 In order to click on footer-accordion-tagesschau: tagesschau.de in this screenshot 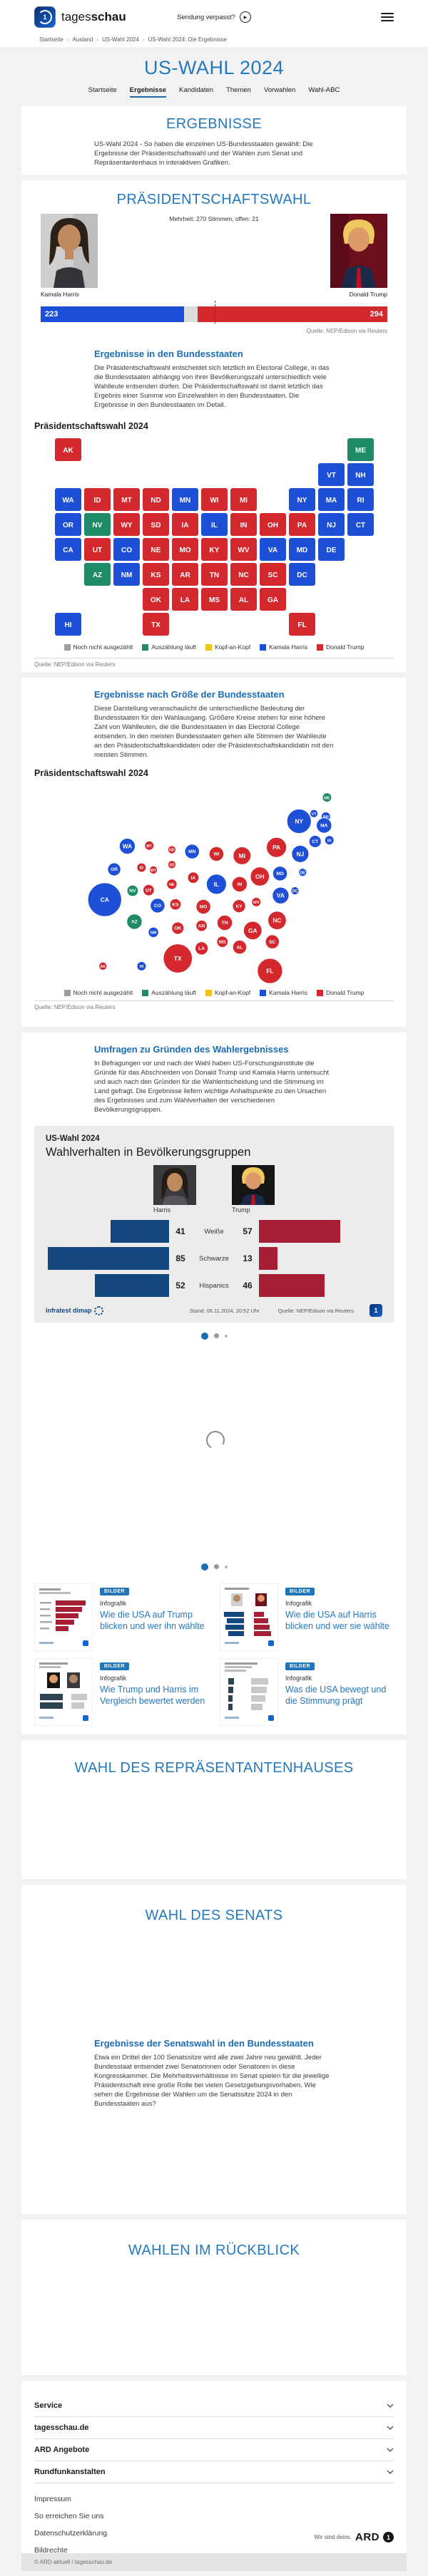, I will do `click(214, 2428)`.